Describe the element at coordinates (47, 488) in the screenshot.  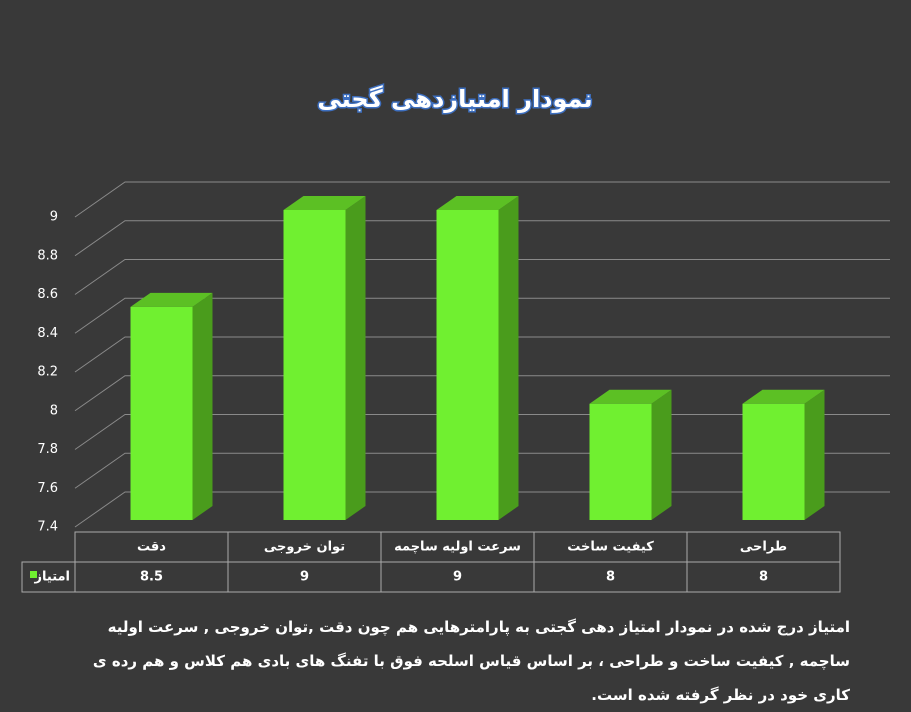
I see `y-tick-label: 7.6` at that location.